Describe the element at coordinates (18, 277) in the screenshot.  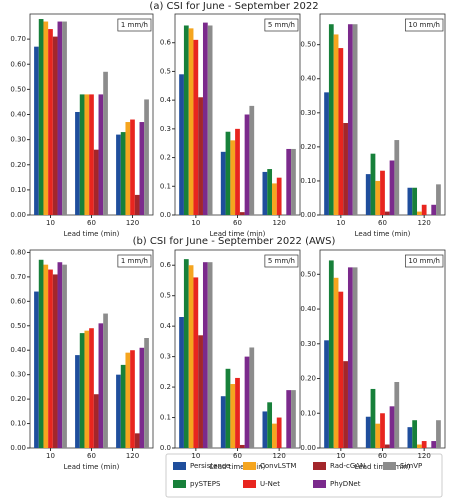
I see `y-tick-label: 0.70` at that location.